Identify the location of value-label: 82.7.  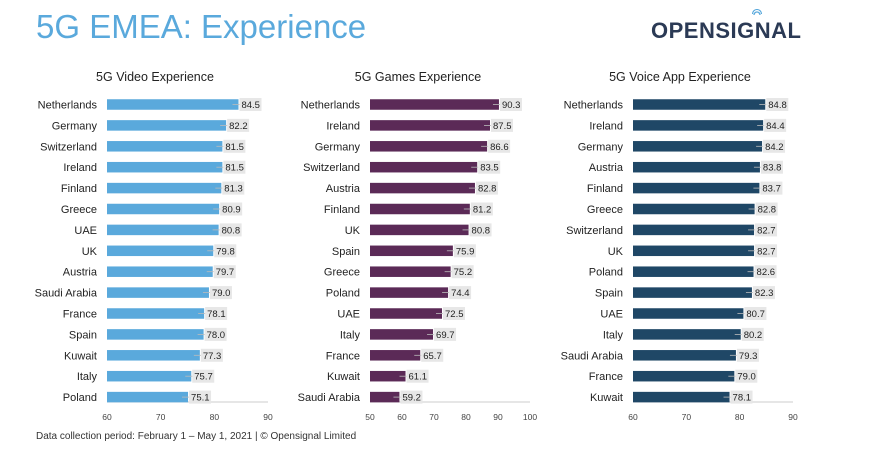
(766, 251).